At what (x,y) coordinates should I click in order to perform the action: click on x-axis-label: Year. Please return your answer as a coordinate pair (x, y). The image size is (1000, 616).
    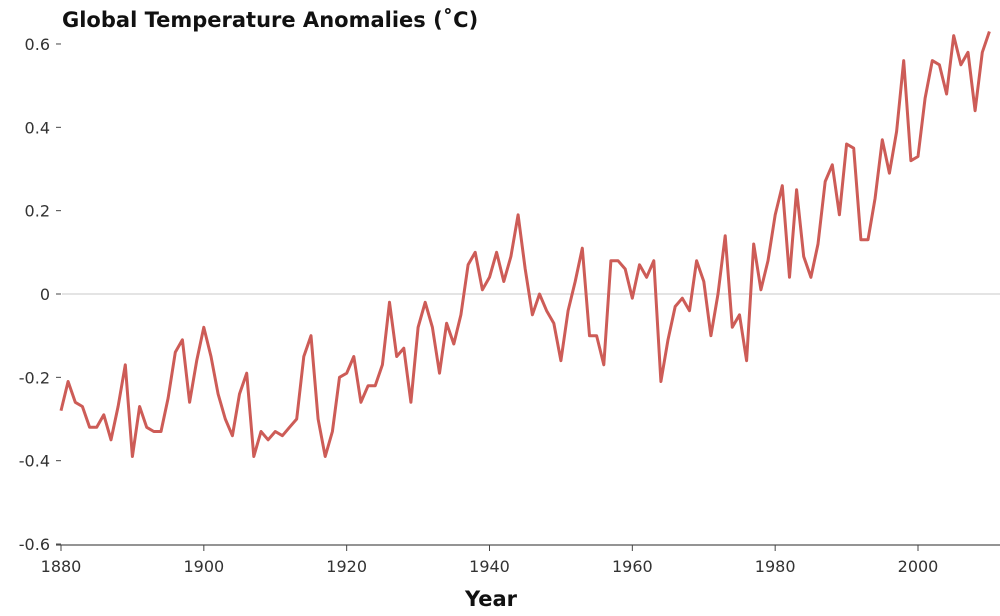
    Looking at the image, I should click on (491, 599).